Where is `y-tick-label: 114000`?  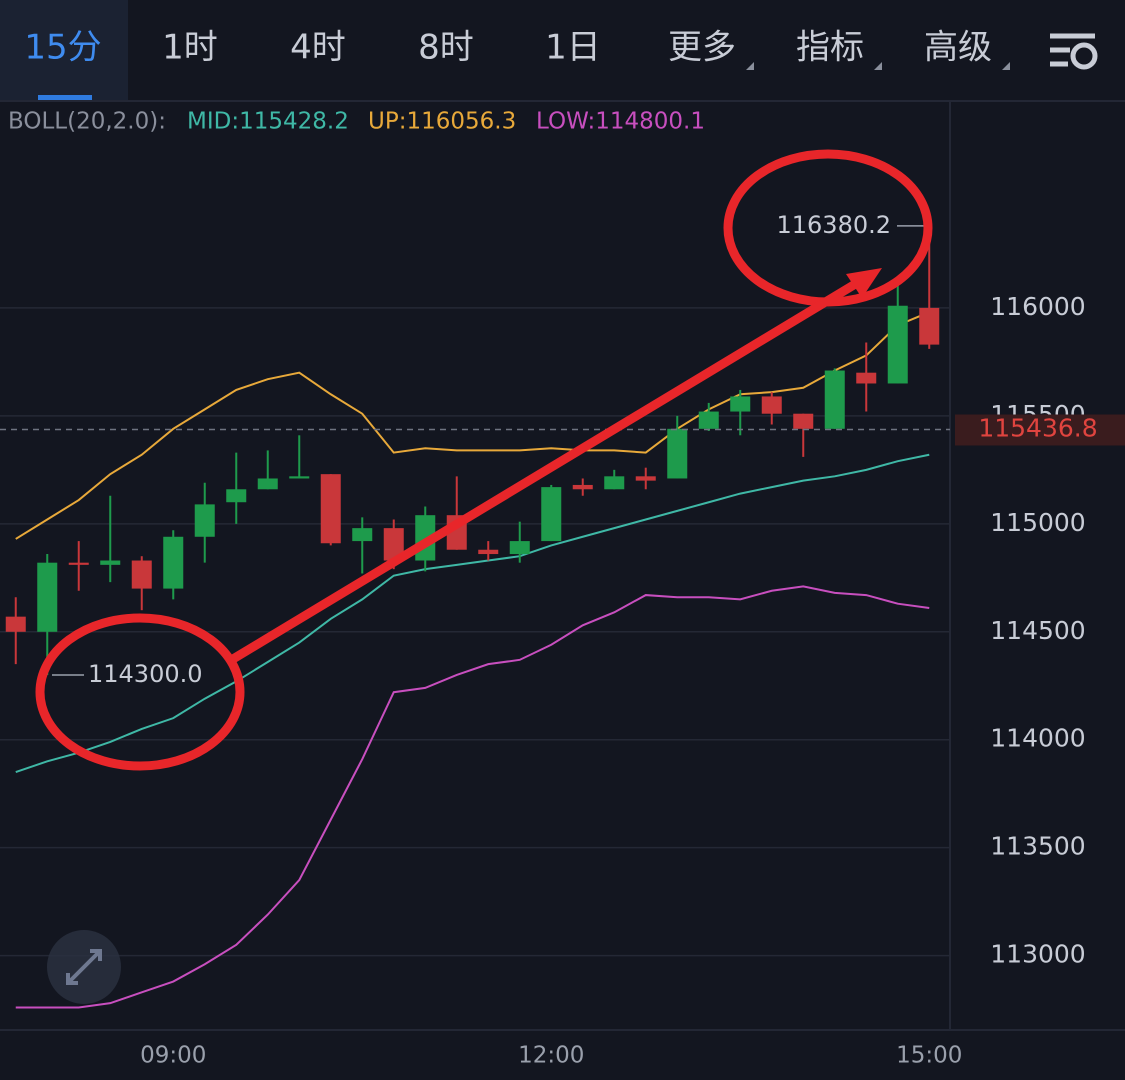
y-tick-label: 114000 is located at coordinates (1037, 738).